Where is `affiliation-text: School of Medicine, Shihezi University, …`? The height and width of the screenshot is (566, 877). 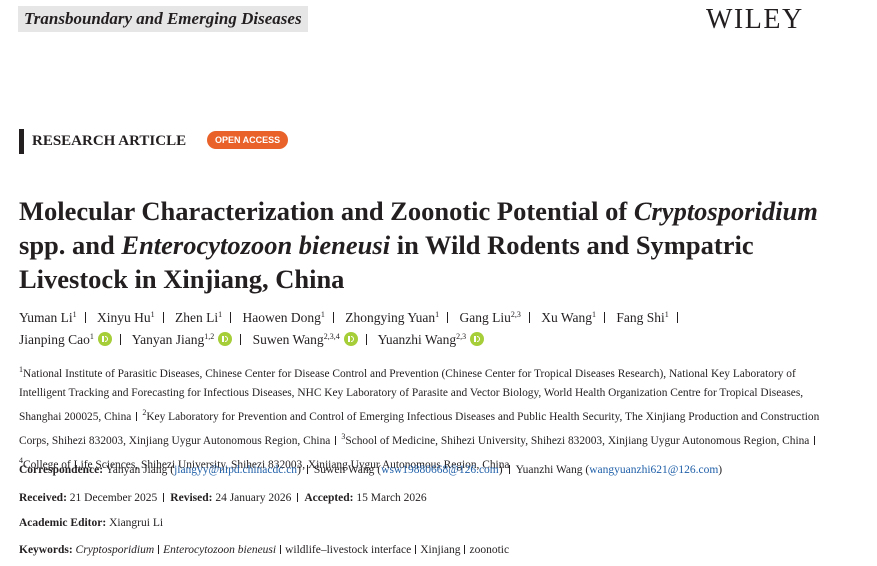
affiliation-text: School of Medicine, Shihezi University, … is located at coordinates (577, 441).